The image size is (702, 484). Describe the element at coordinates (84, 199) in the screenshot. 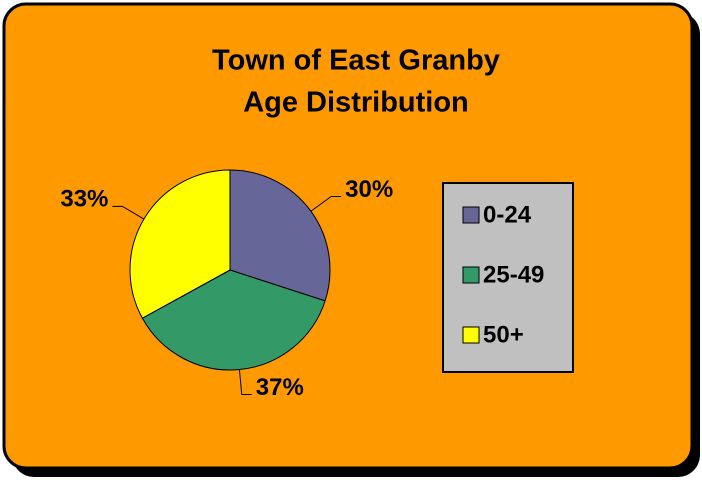

I see `data-label: 33%` at that location.